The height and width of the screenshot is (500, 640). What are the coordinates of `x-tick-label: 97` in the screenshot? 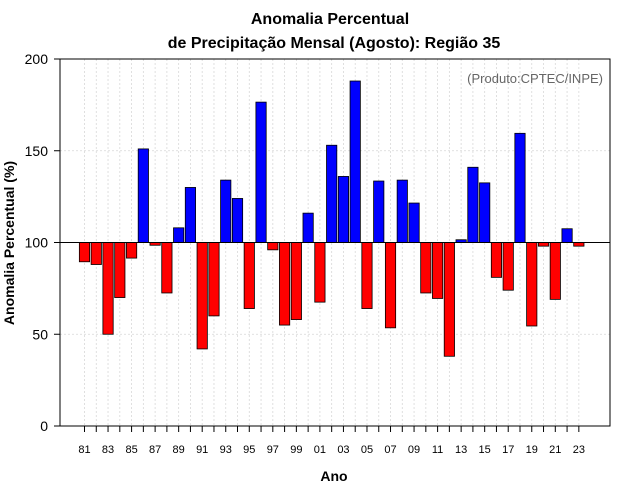 It's located at (273, 450).